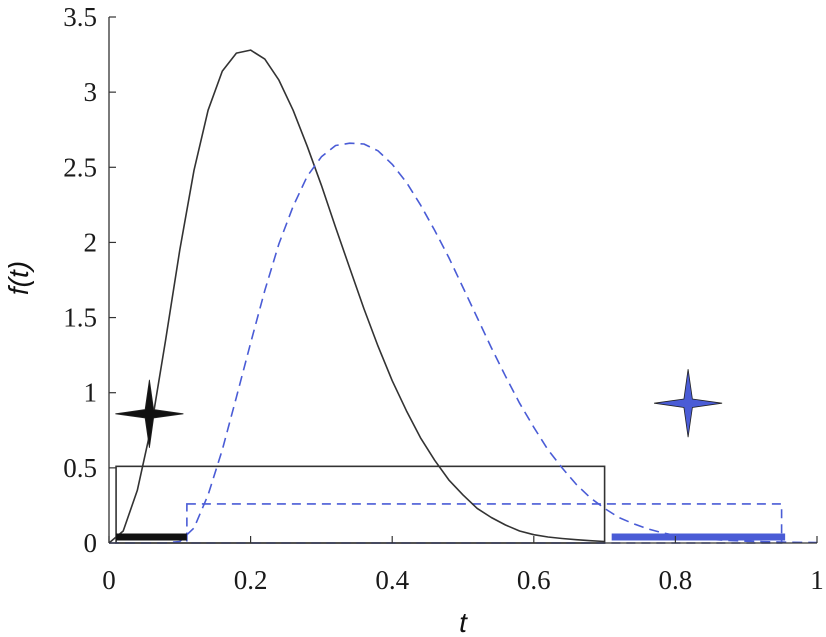 Image resolution: width=826 pixels, height=637 pixels. I want to click on x-tick-label-5: 1, so click(817, 580).